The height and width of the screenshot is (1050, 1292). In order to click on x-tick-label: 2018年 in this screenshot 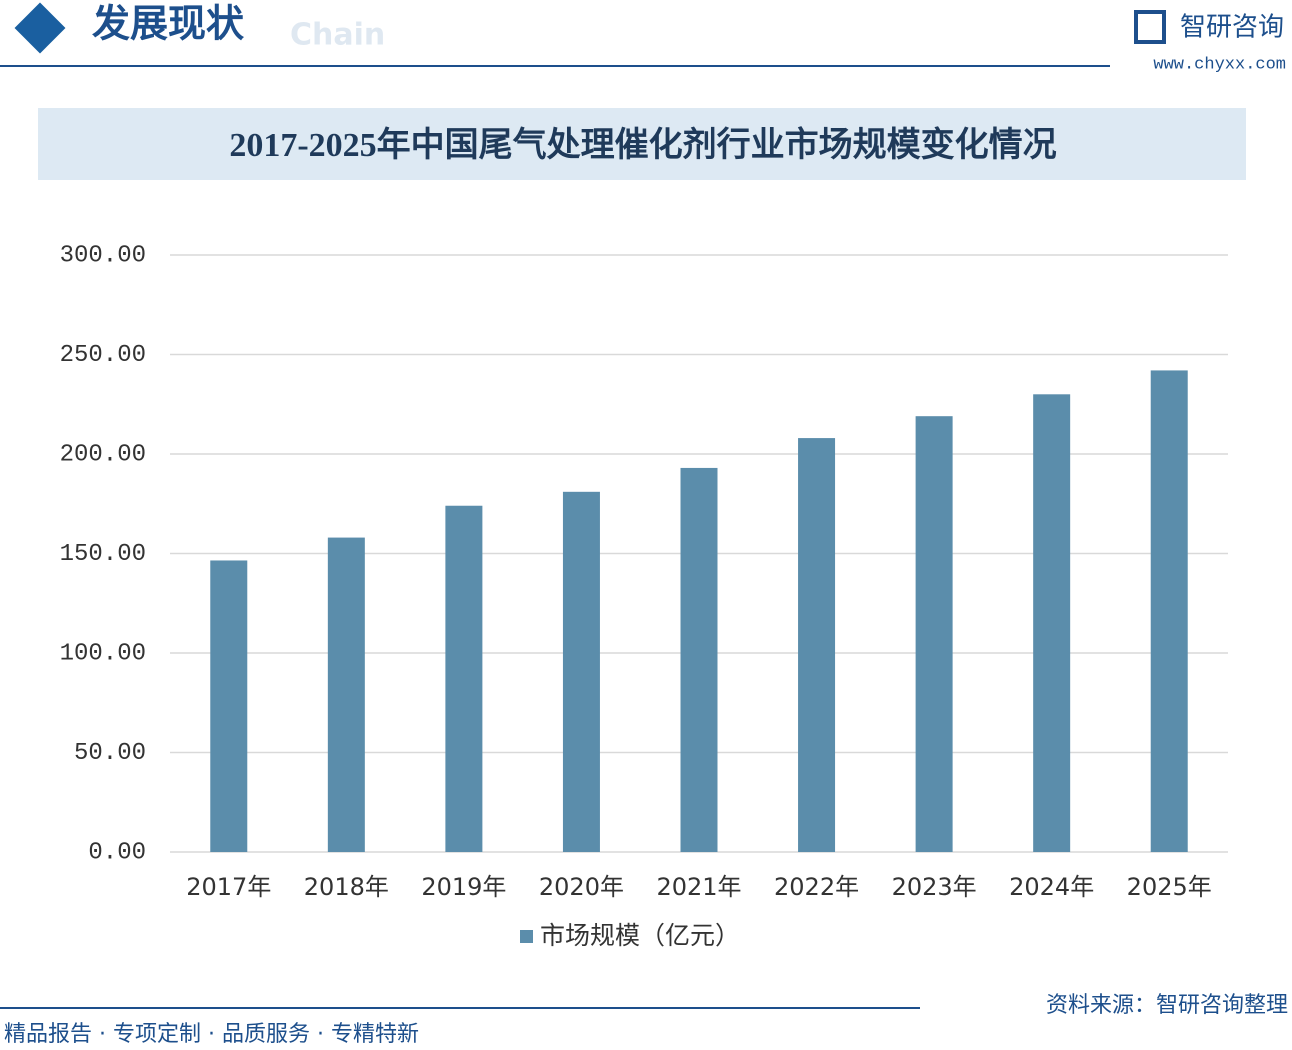, I will do `click(346, 887)`.